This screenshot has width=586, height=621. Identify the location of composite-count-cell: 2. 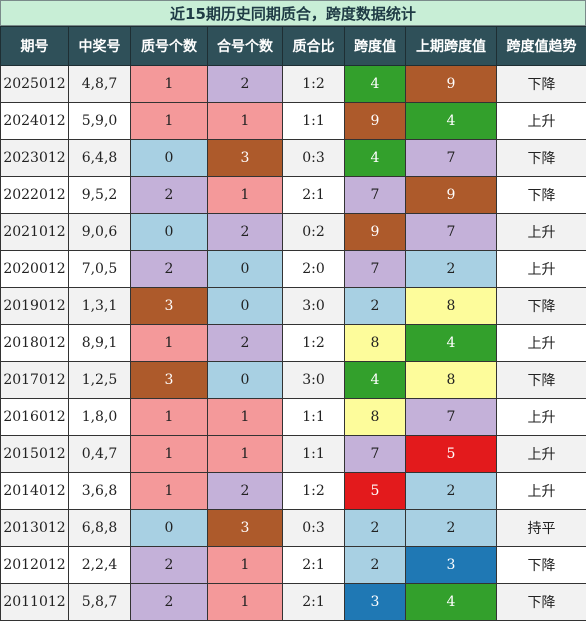
(245, 491).